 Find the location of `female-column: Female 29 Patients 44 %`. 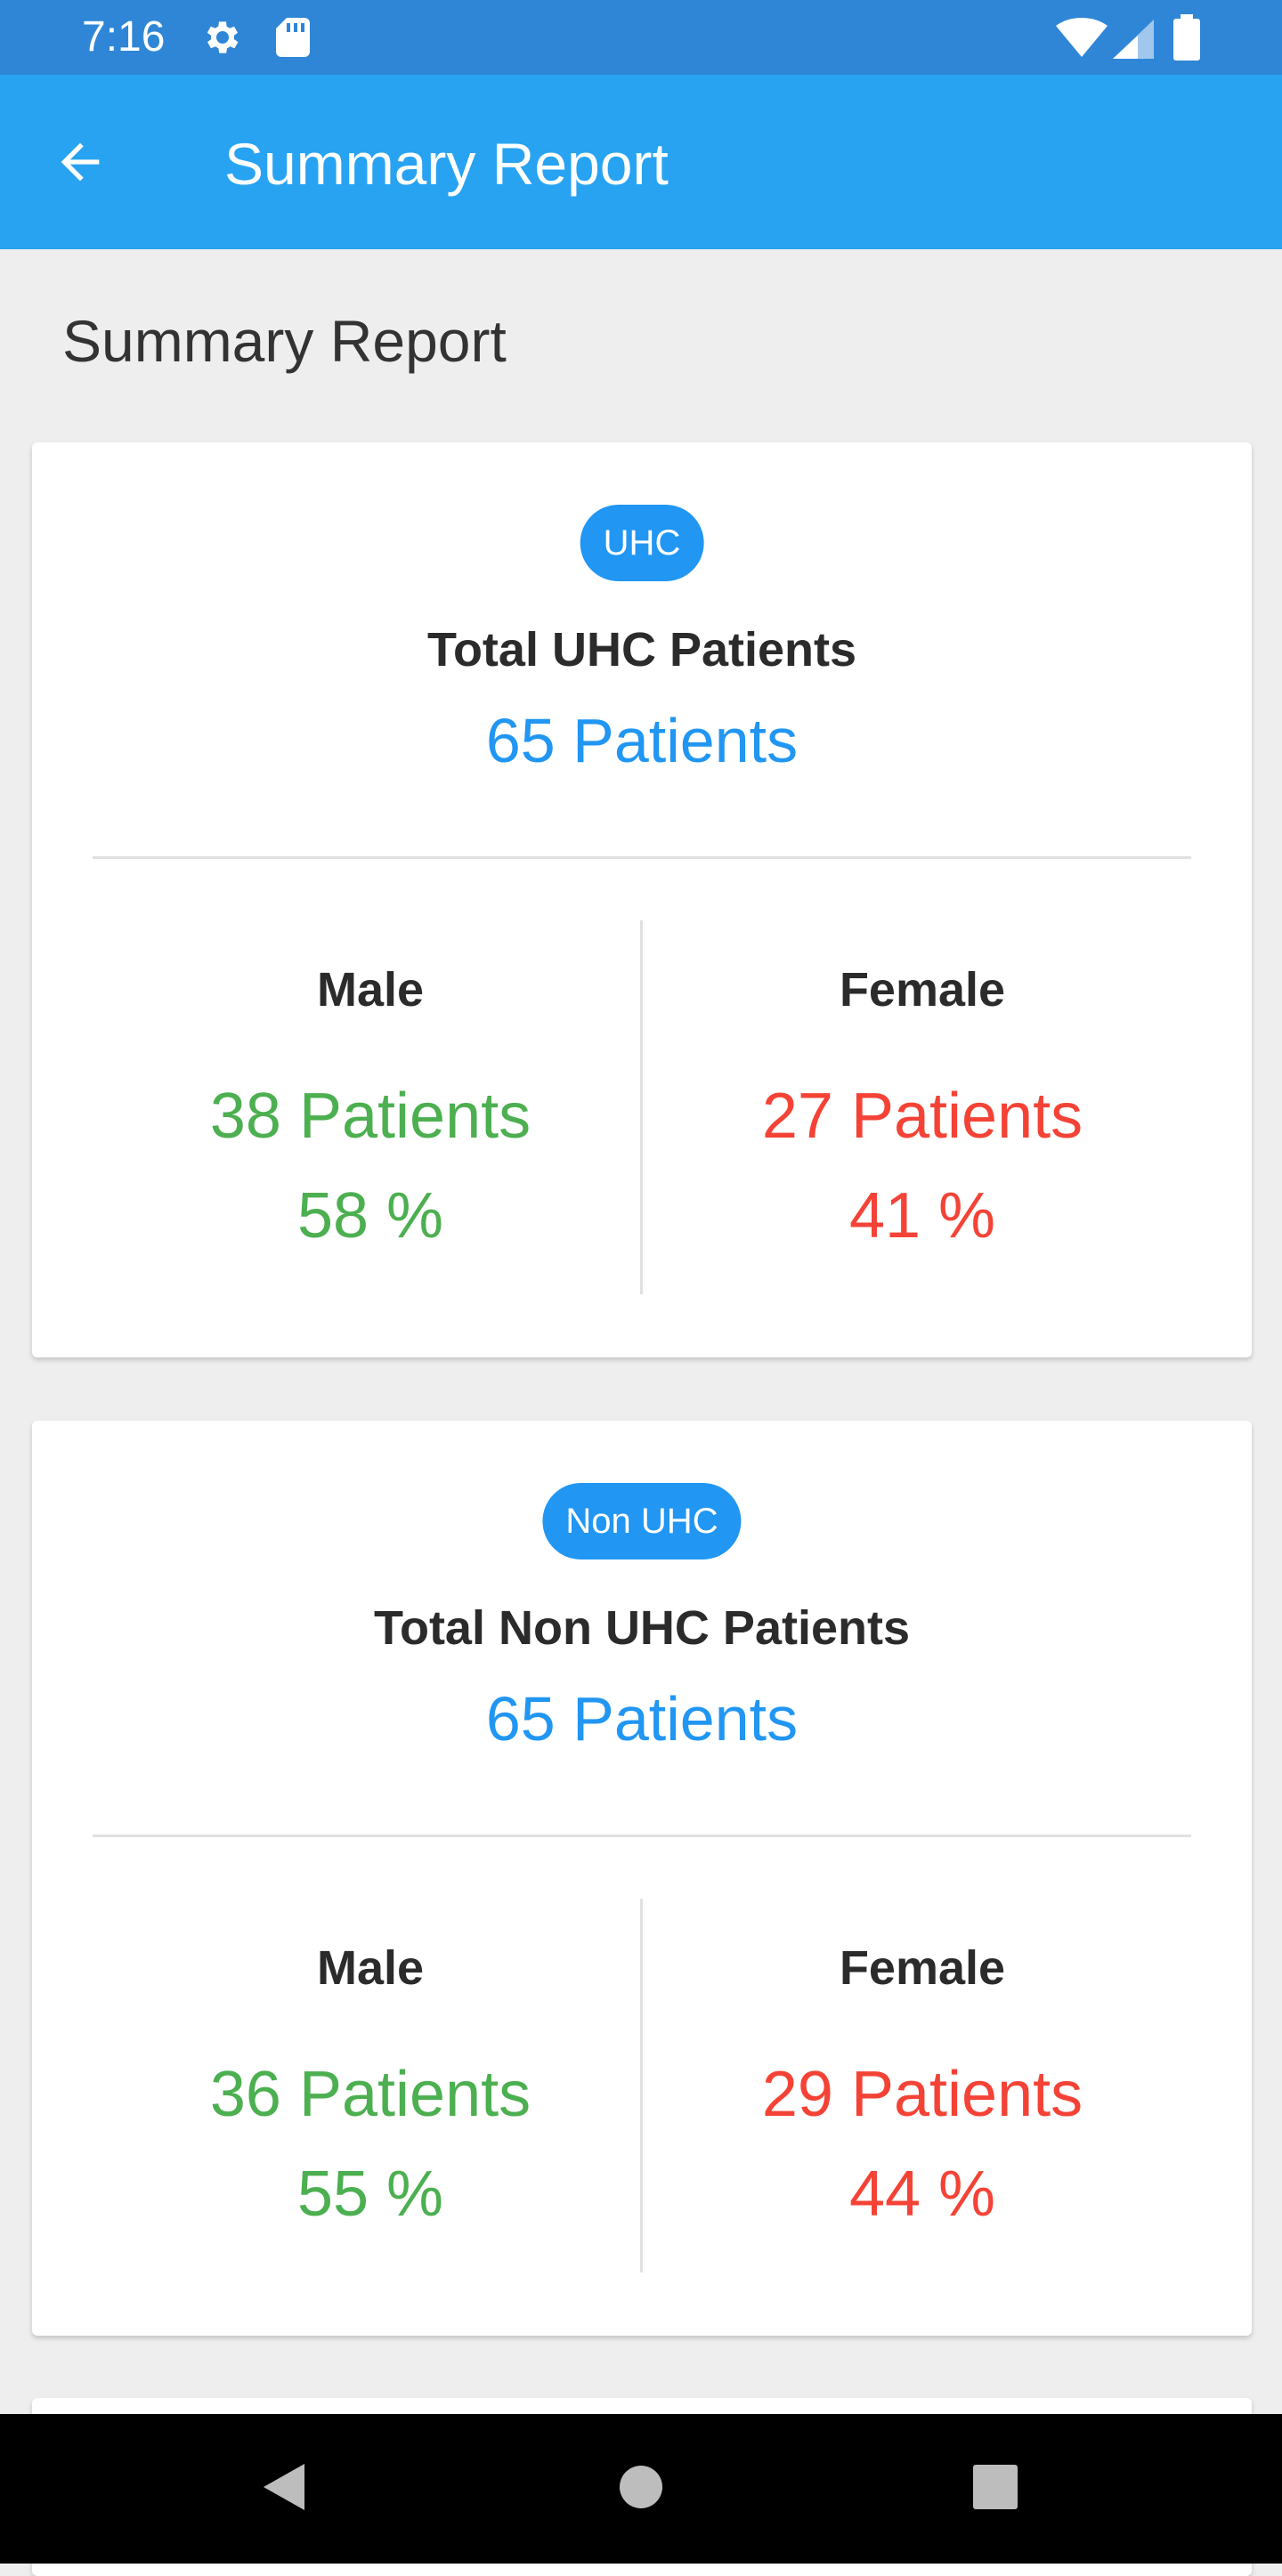

female-column: Female 29 Patients 44 % is located at coordinates (922, 2085).